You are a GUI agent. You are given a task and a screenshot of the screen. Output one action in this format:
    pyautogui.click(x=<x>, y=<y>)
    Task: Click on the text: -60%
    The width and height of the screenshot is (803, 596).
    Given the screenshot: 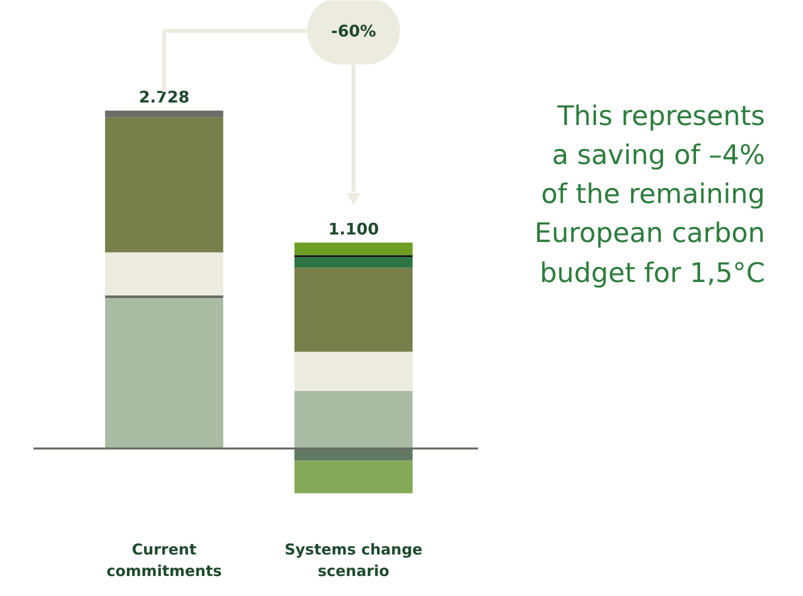 What is the action you would take?
    pyautogui.click(x=353, y=30)
    